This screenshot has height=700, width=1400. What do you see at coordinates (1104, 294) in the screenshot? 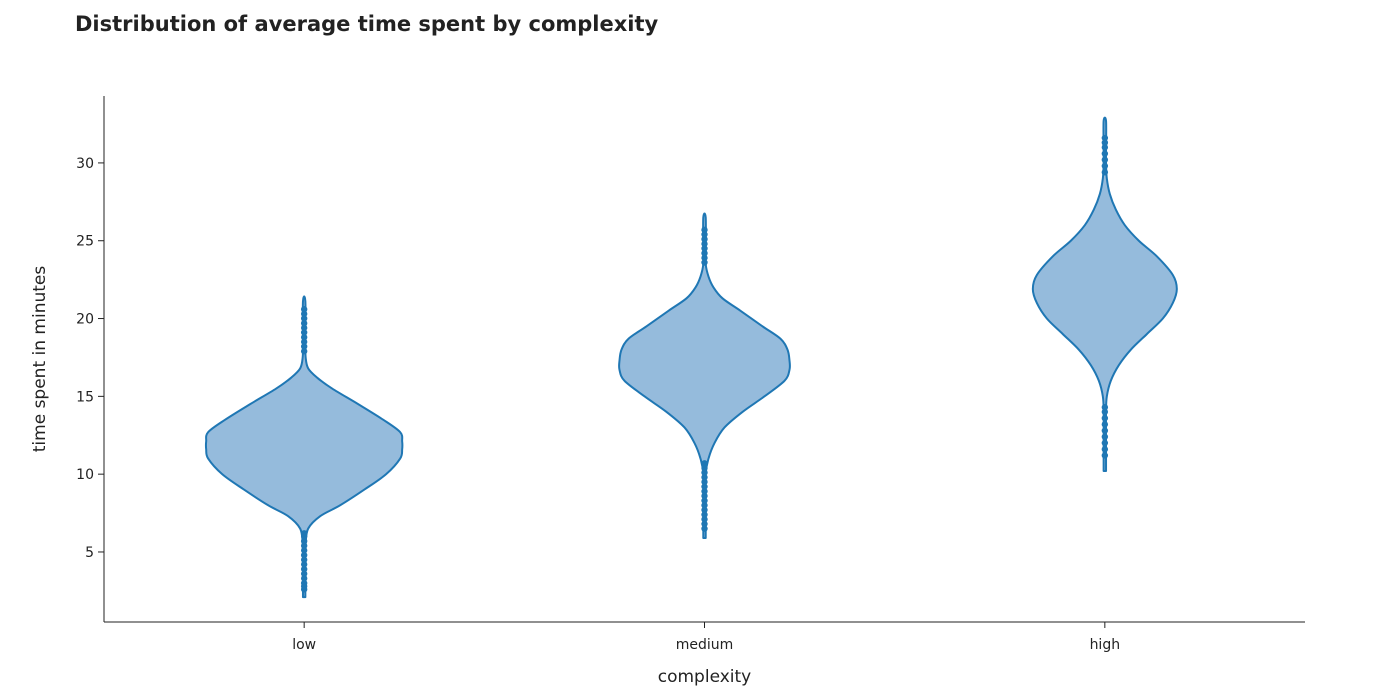
I see `violin-high` at bounding box center [1104, 294].